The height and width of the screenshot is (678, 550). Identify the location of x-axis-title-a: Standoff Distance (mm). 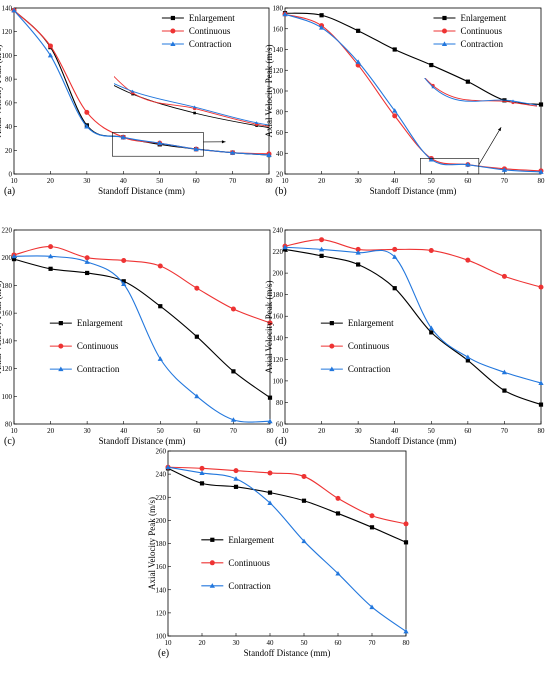
(141, 191).